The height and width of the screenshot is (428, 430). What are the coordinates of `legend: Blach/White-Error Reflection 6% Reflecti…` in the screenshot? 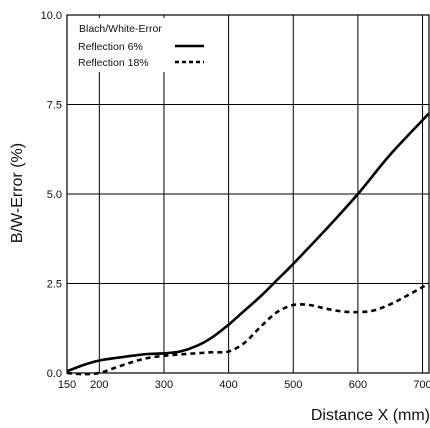 It's located at (137, 45).